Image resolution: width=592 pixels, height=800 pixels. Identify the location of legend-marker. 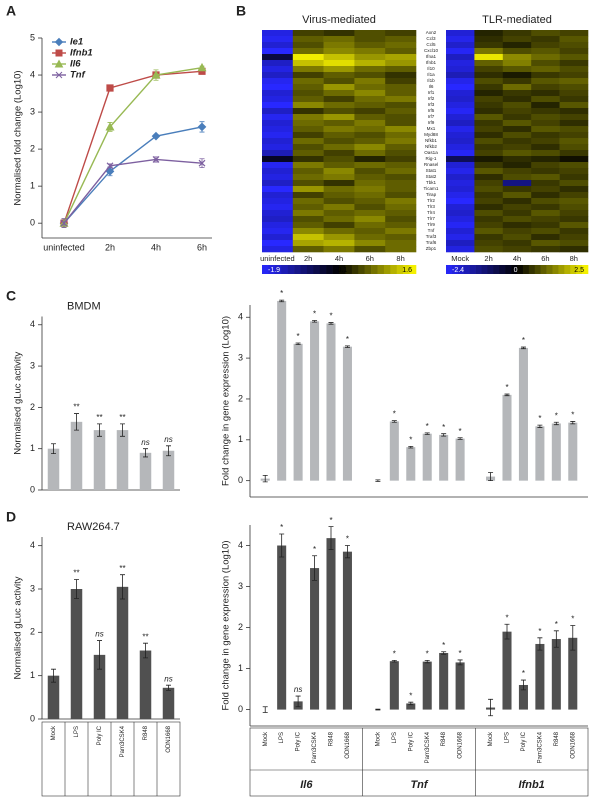
(59, 75).